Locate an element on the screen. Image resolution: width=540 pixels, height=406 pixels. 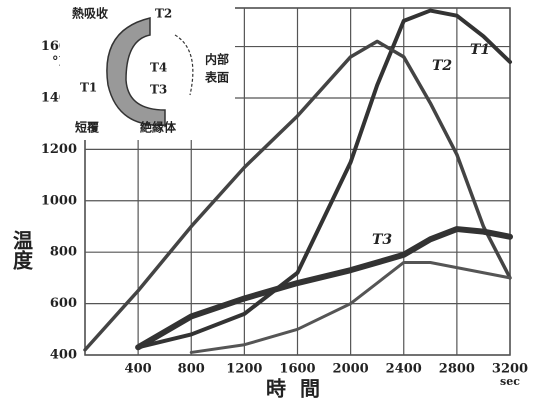
x-tick-label: 800 is located at coordinates (191, 369).